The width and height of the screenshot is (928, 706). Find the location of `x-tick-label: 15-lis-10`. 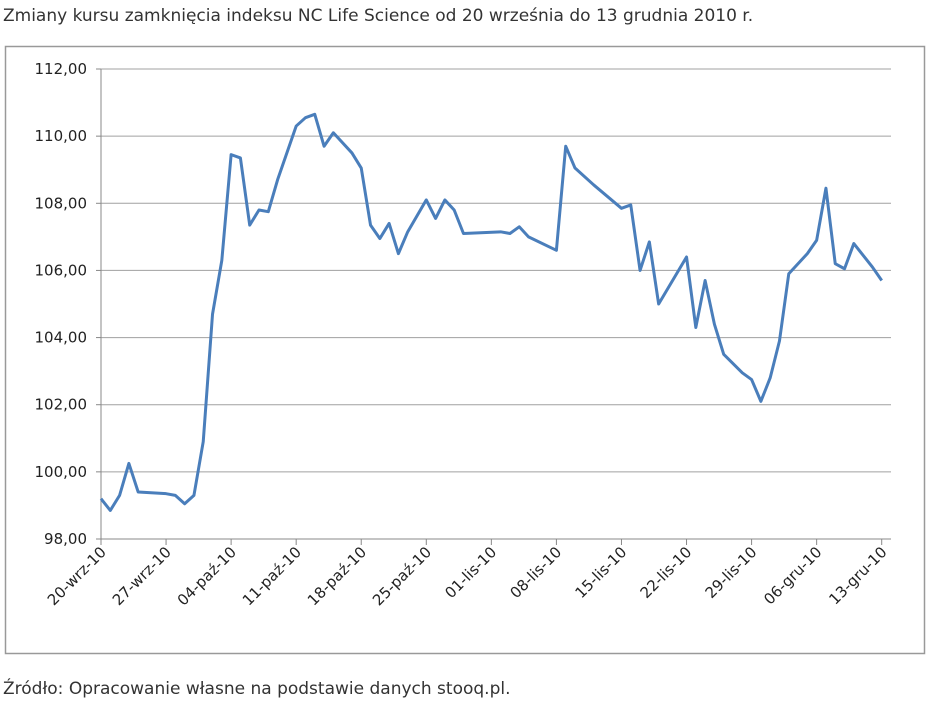

x-tick-label: 15-lis-10 is located at coordinates (600, 572).